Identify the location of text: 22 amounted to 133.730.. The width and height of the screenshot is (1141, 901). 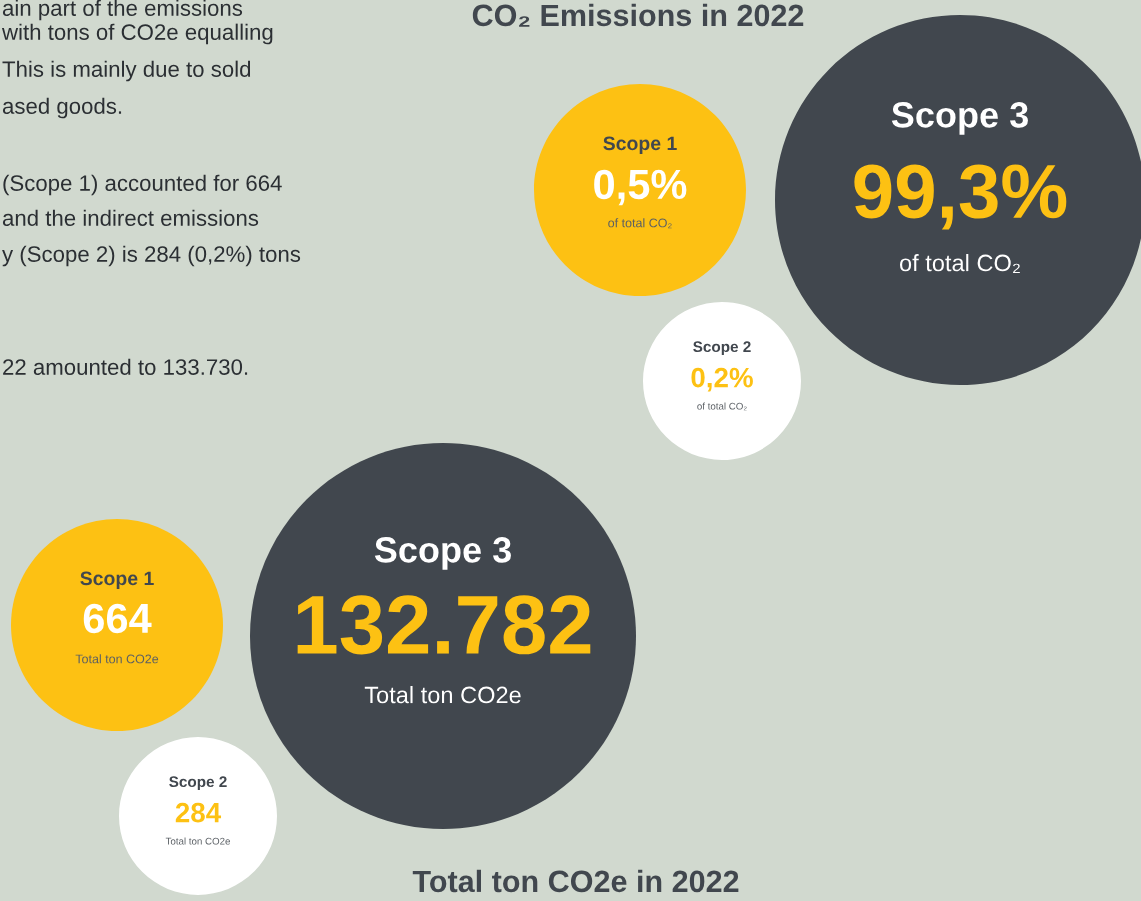
(125, 366).